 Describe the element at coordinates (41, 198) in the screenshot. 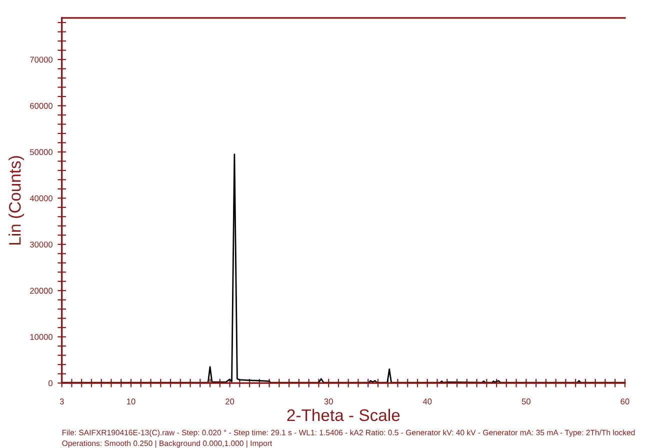

I see `y-tick-label: 40000` at that location.